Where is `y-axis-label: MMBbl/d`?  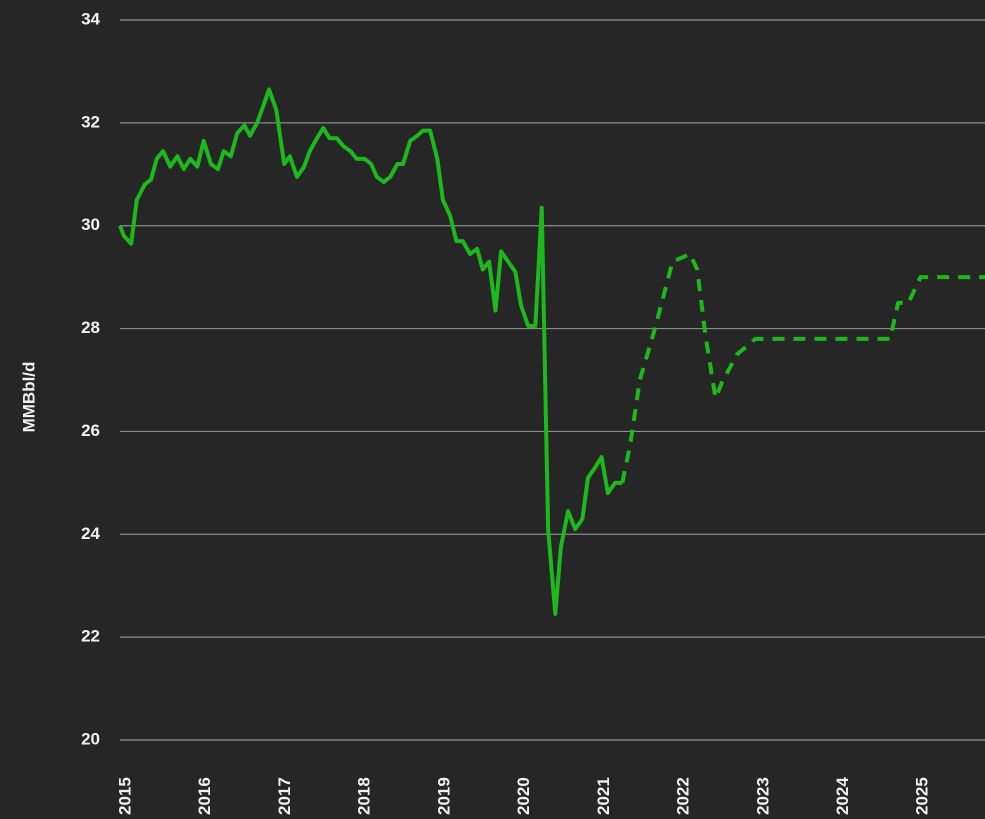
y-axis-label: MMBbl/d is located at coordinates (28, 397).